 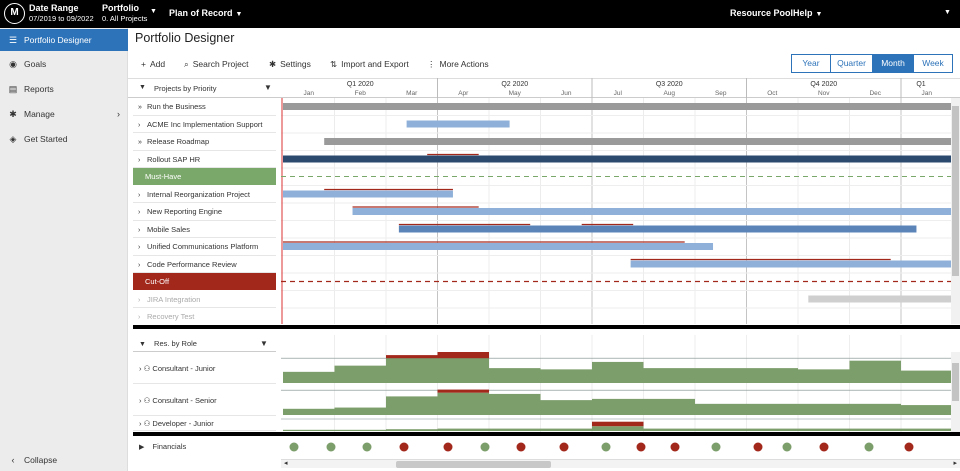 What do you see at coordinates (811, 63) in the screenshot?
I see `view-year-button: Year` at bounding box center [811, 63].